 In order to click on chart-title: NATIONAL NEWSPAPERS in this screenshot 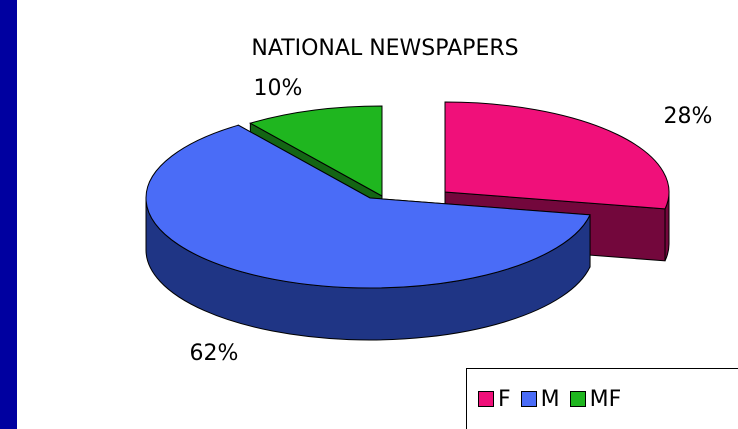, I will do `click(384, 48)`.